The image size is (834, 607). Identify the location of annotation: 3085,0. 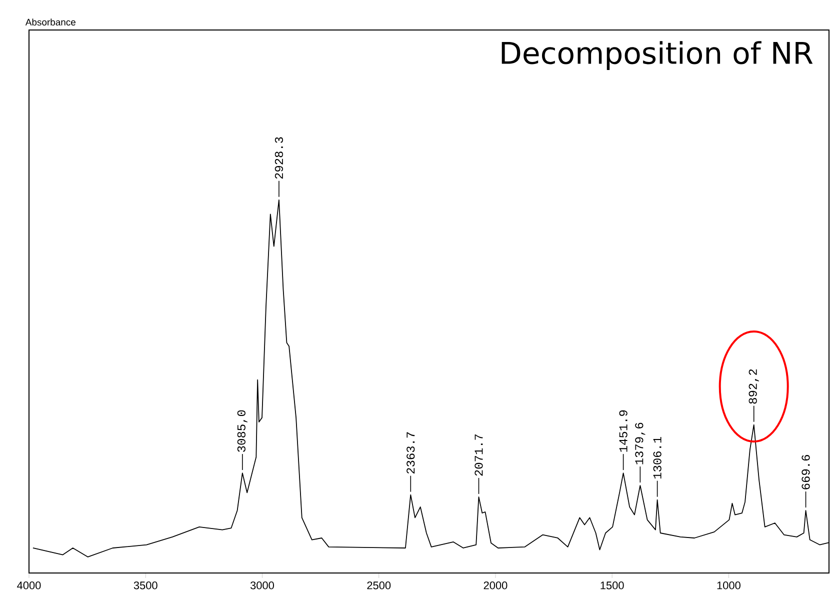
(242, 431).